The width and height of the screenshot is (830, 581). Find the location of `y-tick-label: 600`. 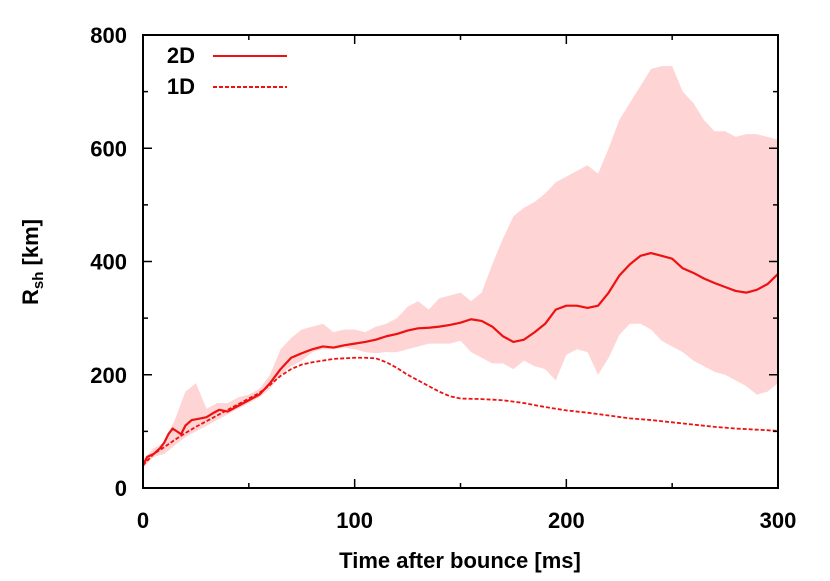

y-tick-label: 600 is located at coordinates (108, 148).